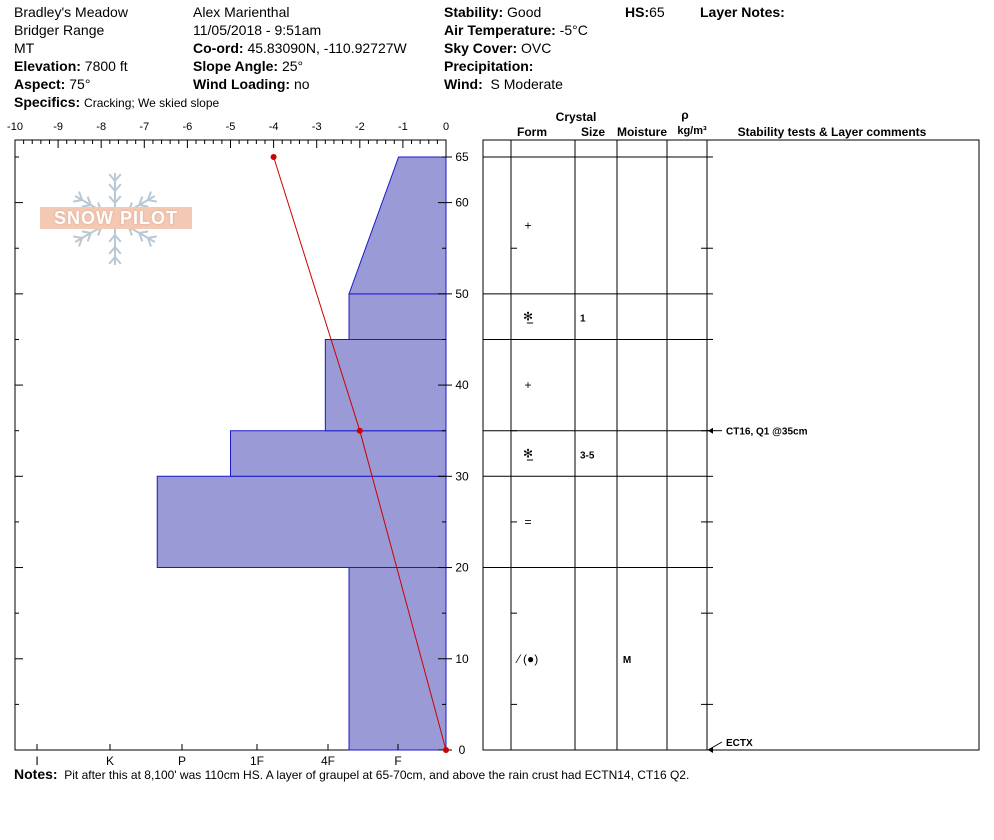 The height and width of the screenshot is (840, 994). Describe the element at coordinates (463, 84) in the screenshot. I see `wind-label: Wind:` at that location.